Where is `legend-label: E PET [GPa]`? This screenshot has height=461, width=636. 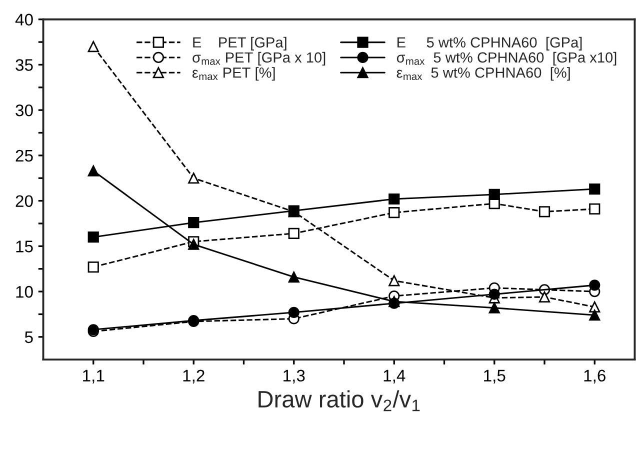 legend-label: E PET [GPa] is located at coordinates (239, 43).